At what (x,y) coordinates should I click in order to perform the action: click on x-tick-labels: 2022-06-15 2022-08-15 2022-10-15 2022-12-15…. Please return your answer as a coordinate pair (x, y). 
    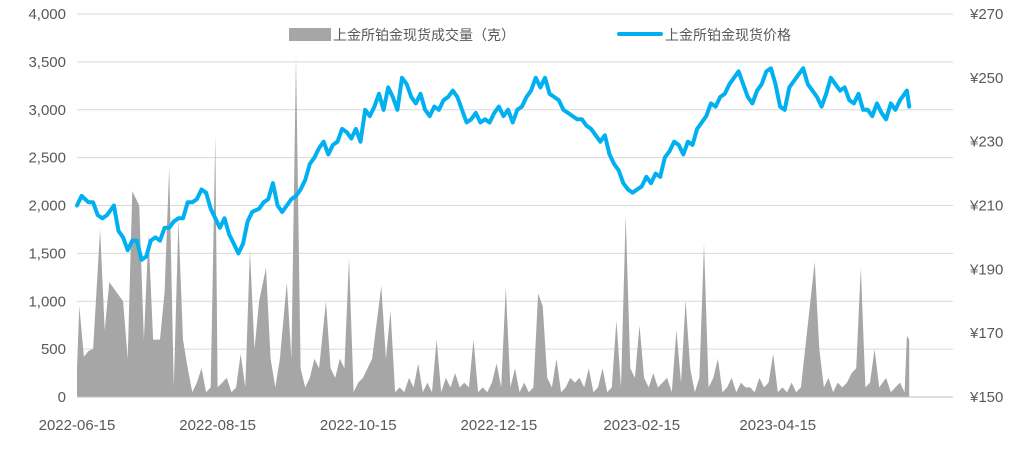
    Looking at the image, I should click on (428, 425).